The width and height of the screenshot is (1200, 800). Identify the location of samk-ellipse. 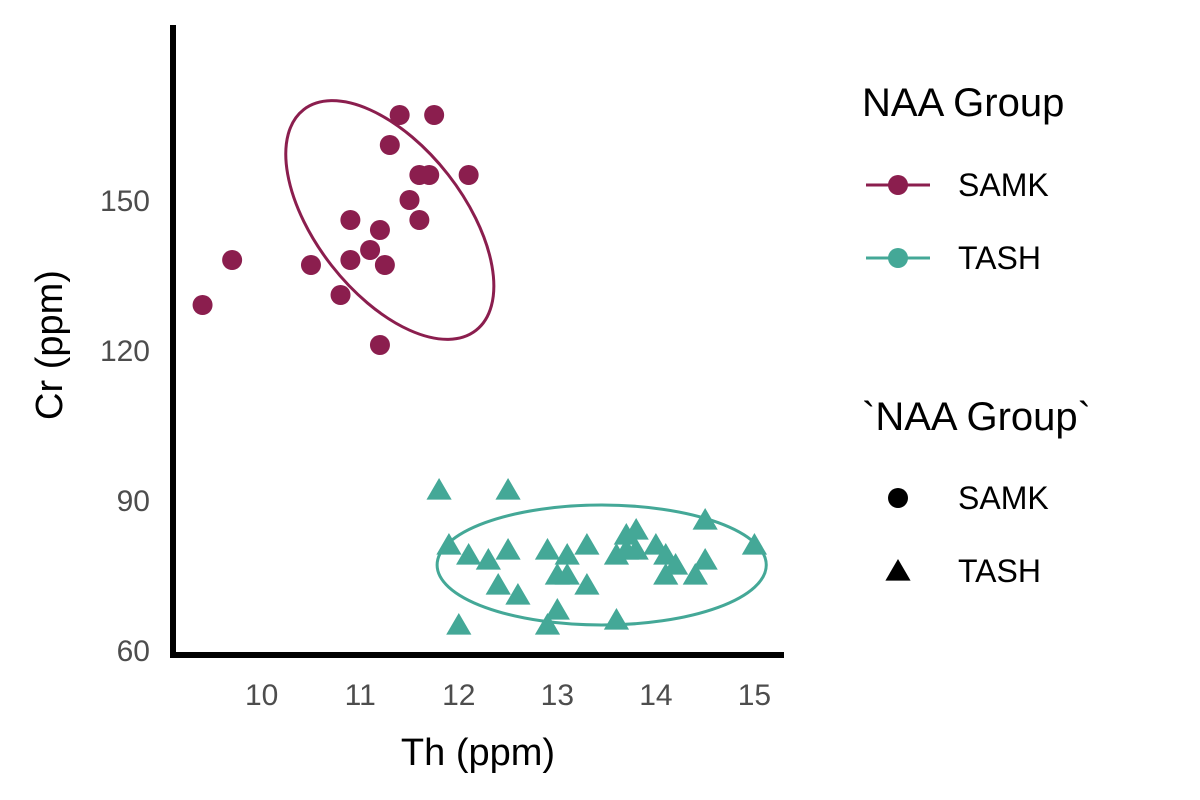
(390, 220).